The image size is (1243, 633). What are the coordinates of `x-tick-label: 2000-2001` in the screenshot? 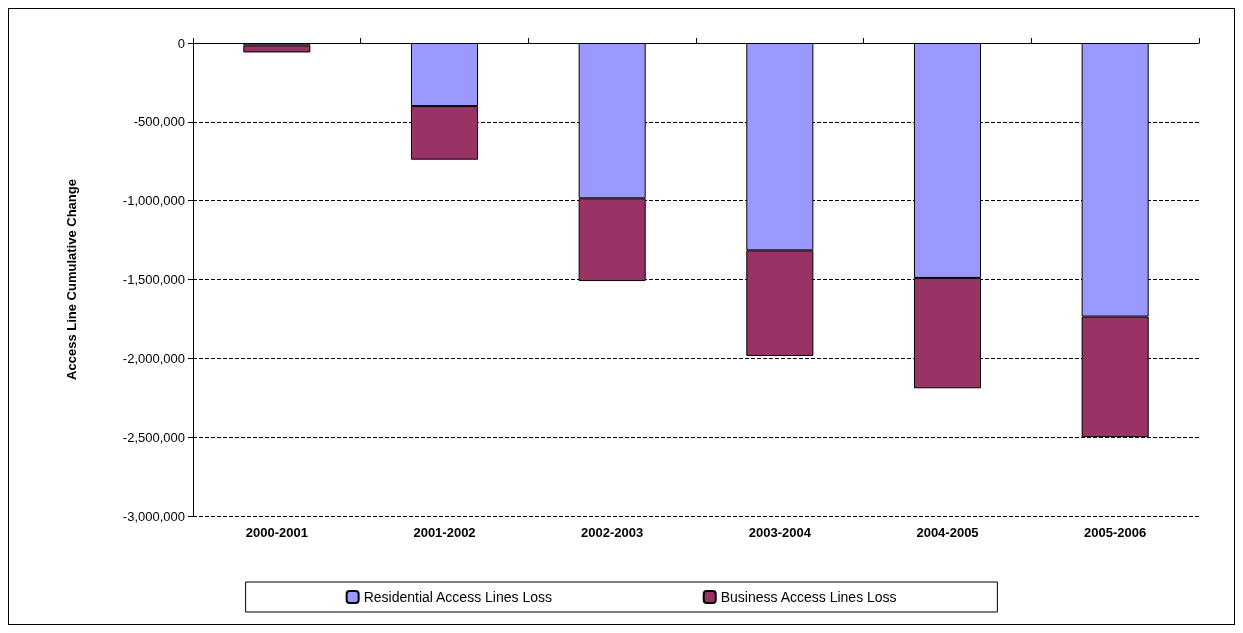 It's located at (276, 532).